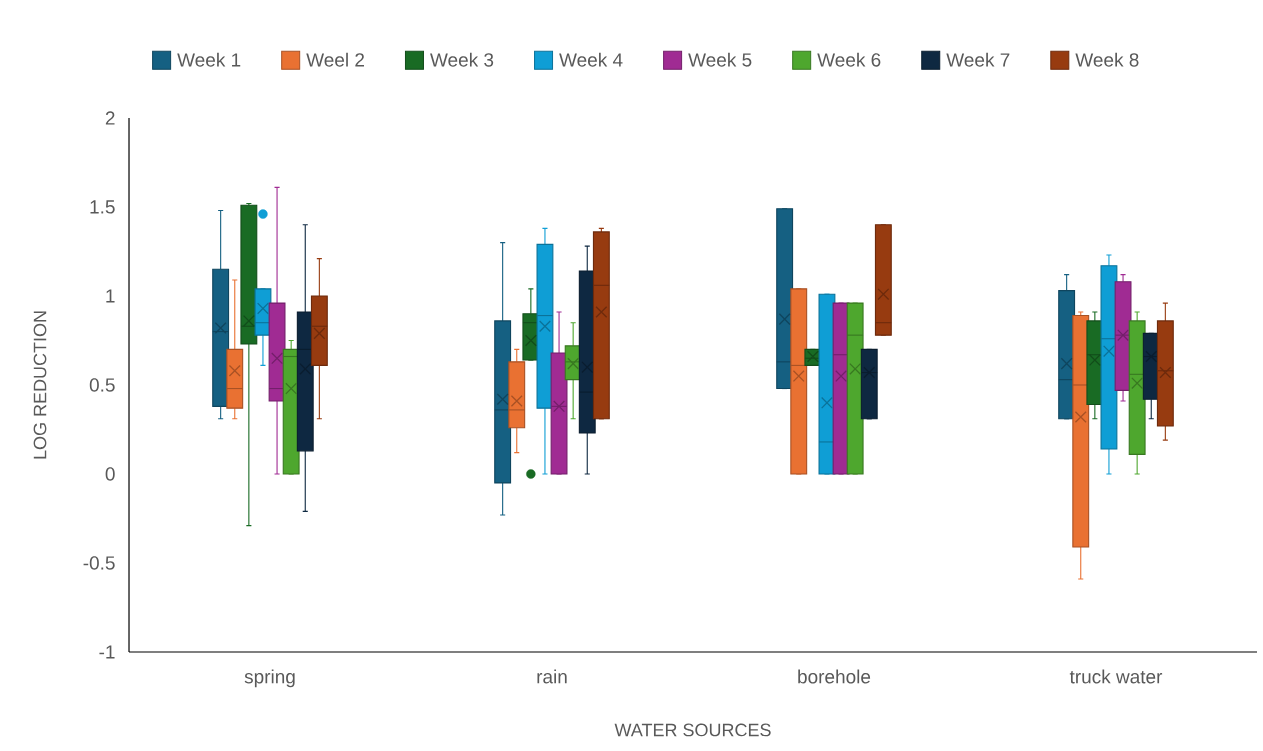 This screenshot has width=1263, height=751. Describe the element at coordinates (102, 385) in the screenshot. I see `y-tick-label: 0.5` at that location.